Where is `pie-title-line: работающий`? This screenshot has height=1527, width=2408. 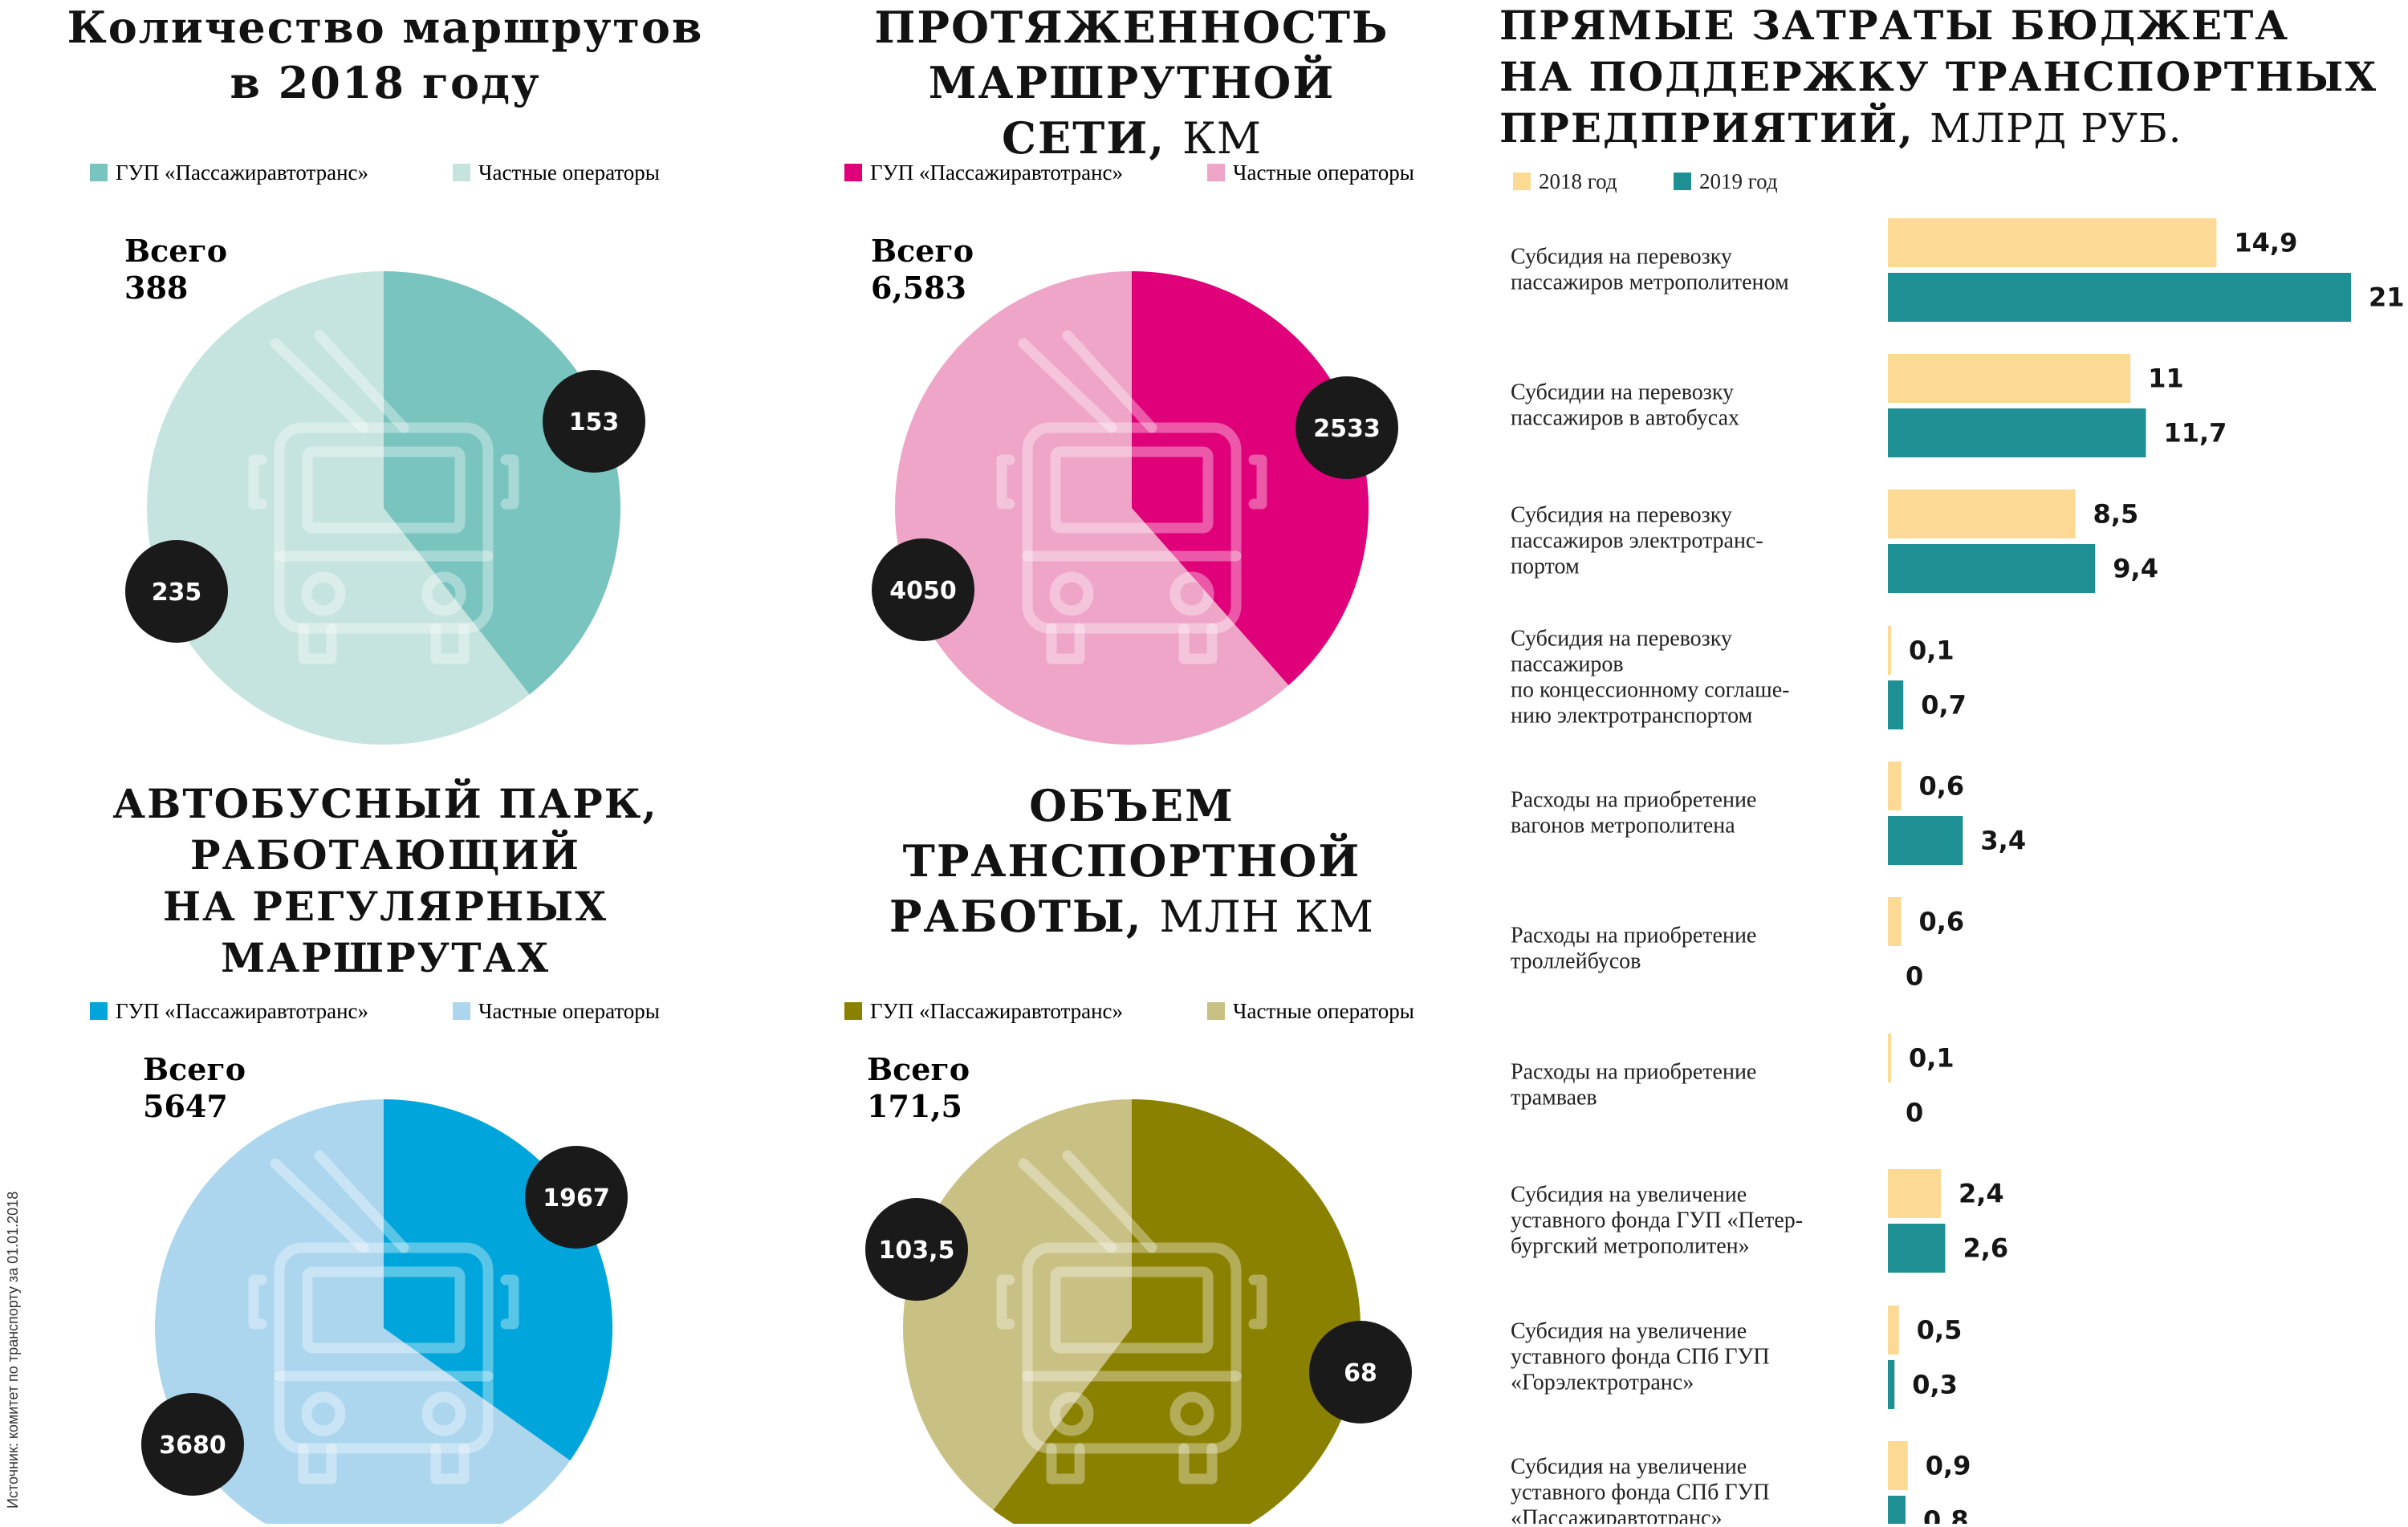
pie-title-line: работающий is located at coordinates (384, 855).